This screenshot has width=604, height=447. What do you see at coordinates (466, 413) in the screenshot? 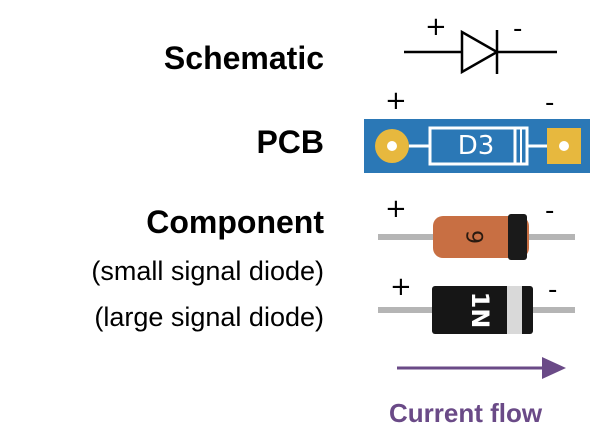
I see `current-flow-label: Current flow` at bounding box center [466, 413].